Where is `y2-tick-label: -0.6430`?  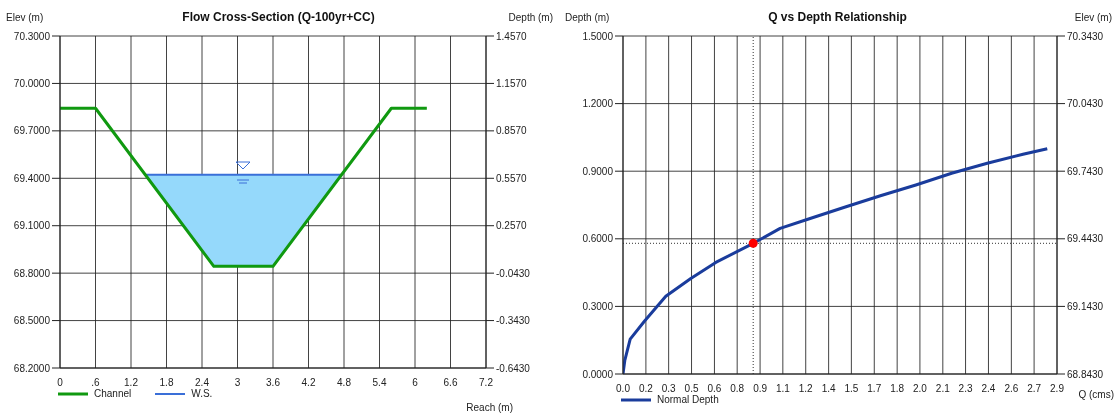 y2-tick-label: -0.6430 is located at coordinates (513, 368).